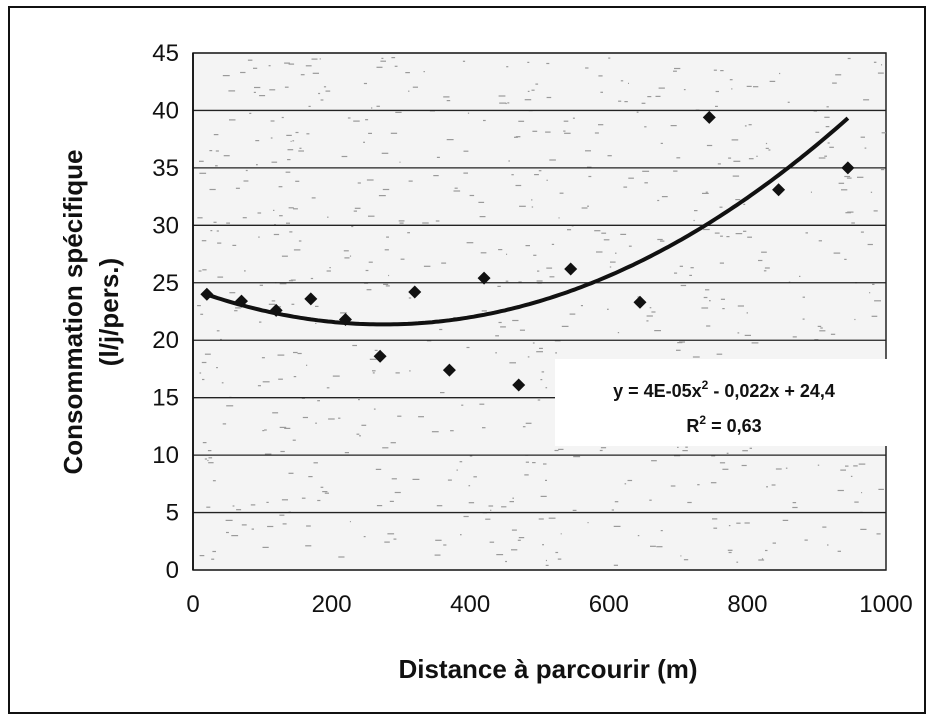  What do you see at coordinates (165, 340) in the screenshot?
I see `y-tick-label: 20` at bounding box center [165, 340].